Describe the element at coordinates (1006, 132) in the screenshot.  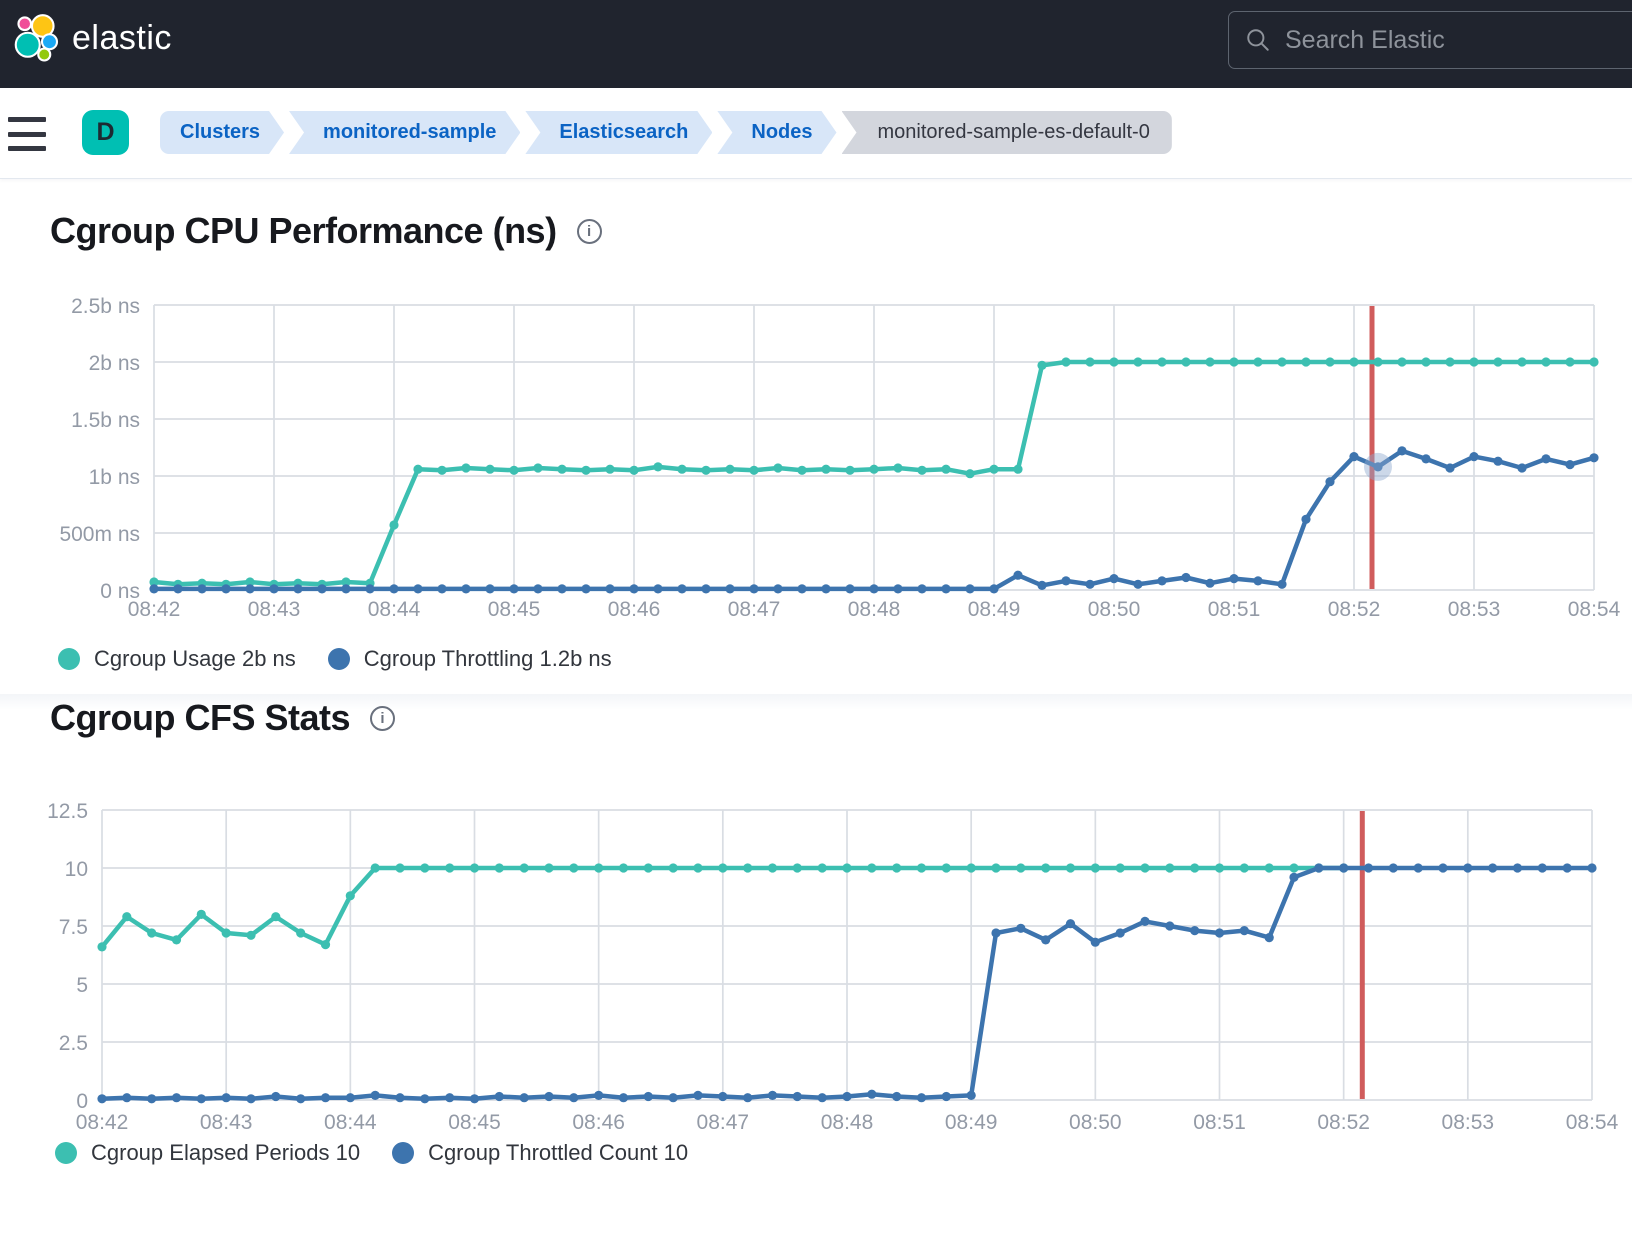
I see `breadcrumb-current-node: monitored-sample-es-default-0` at that location.